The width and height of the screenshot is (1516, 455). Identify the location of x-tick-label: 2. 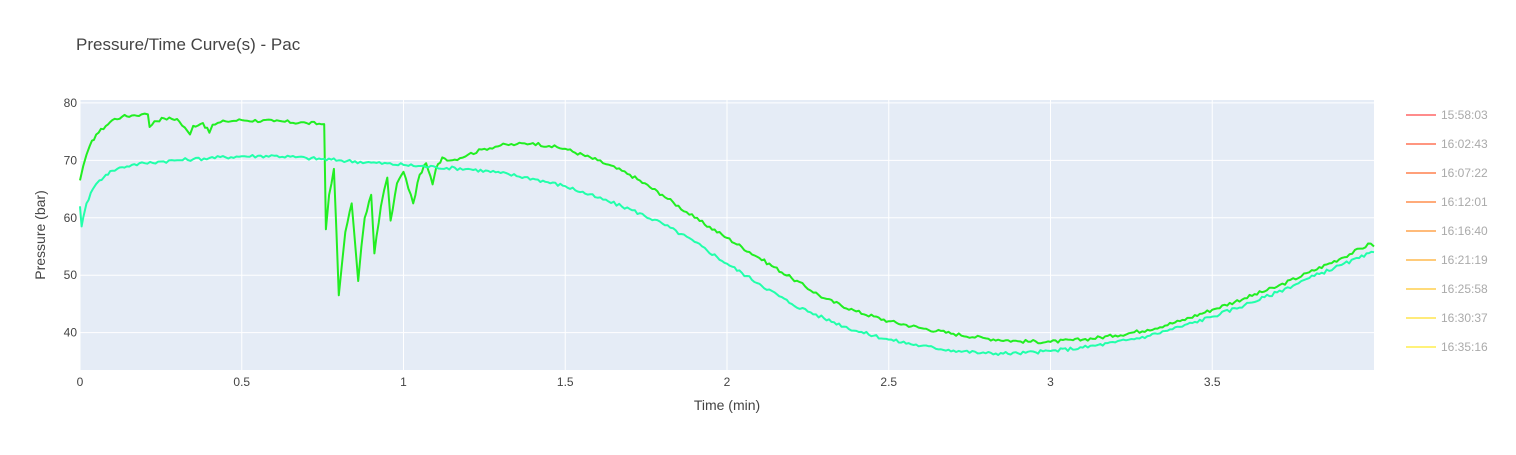
(727, 382).